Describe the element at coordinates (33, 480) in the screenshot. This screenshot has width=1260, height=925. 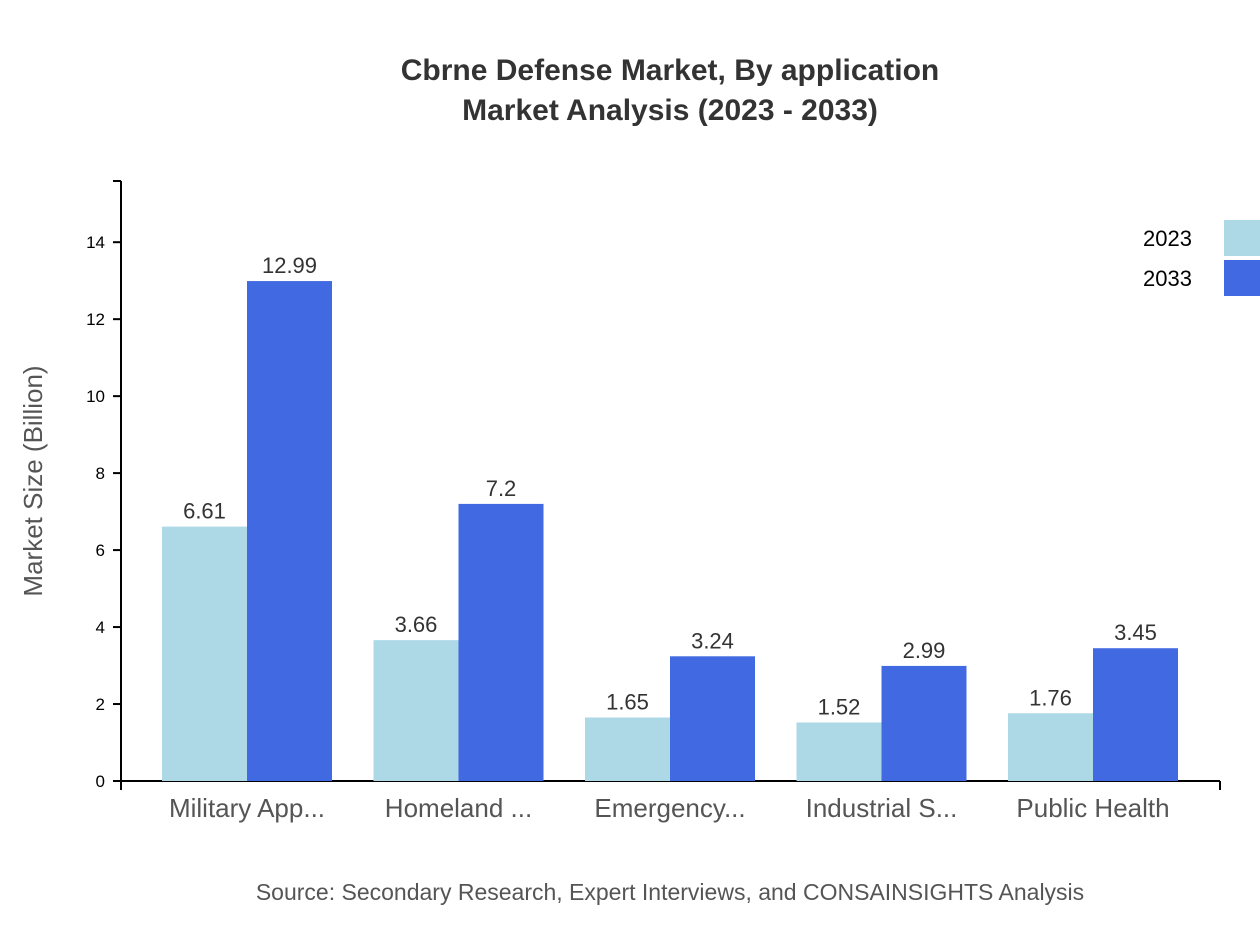
I see `y-axis-label: Market Size (Billion)` at that location.